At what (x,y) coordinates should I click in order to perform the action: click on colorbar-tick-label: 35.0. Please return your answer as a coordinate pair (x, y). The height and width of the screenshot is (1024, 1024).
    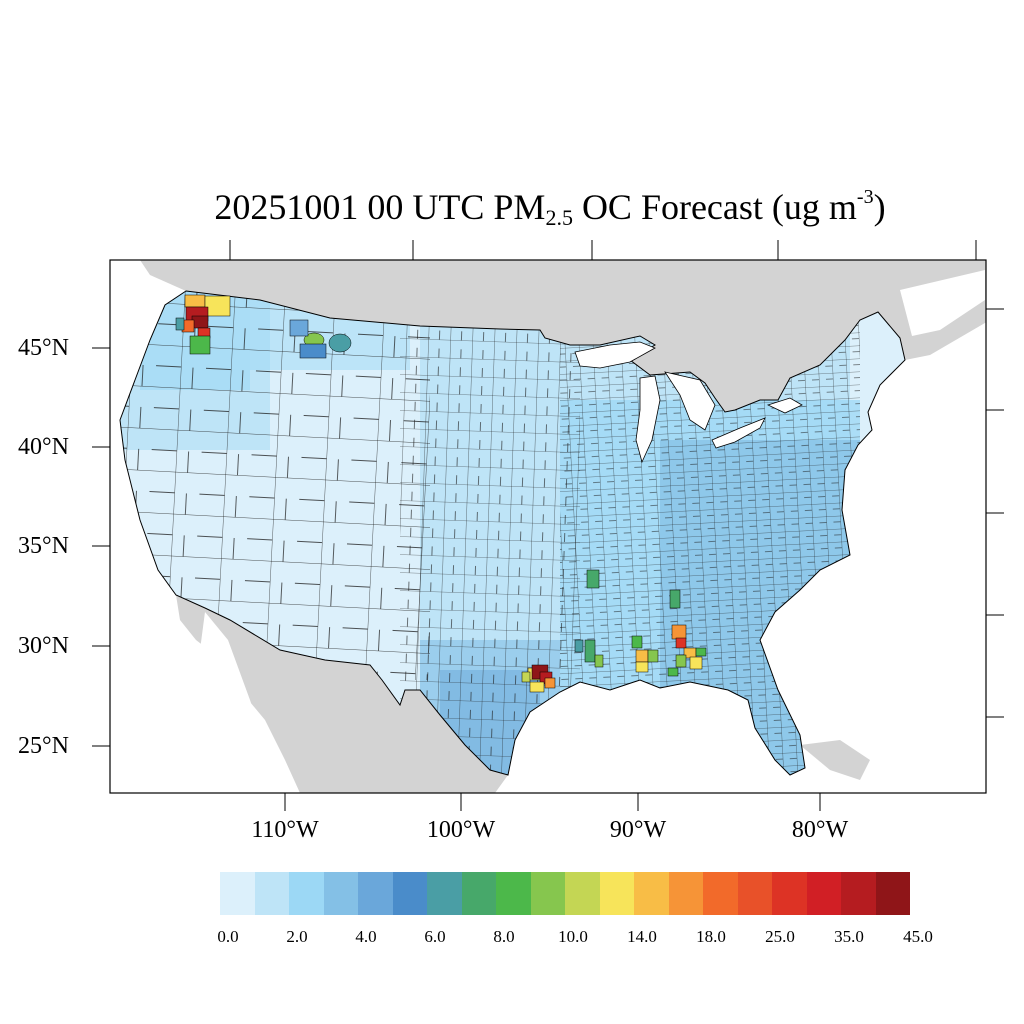
    Looking at the image, I should click on (849, 936).